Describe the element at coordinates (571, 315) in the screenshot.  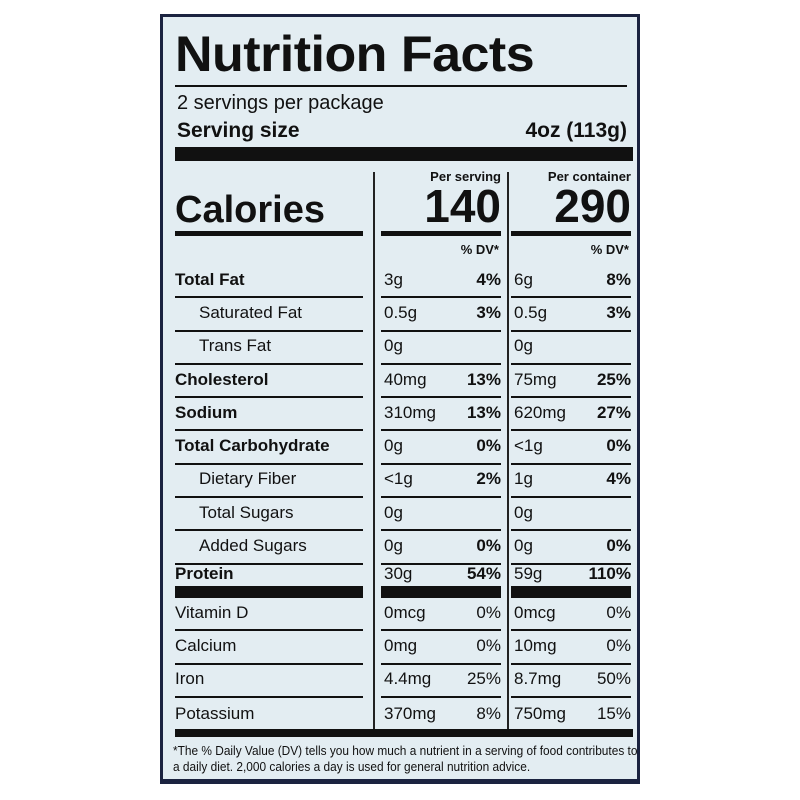
I see `per-container-cell: 0.5g 3%` at that location.